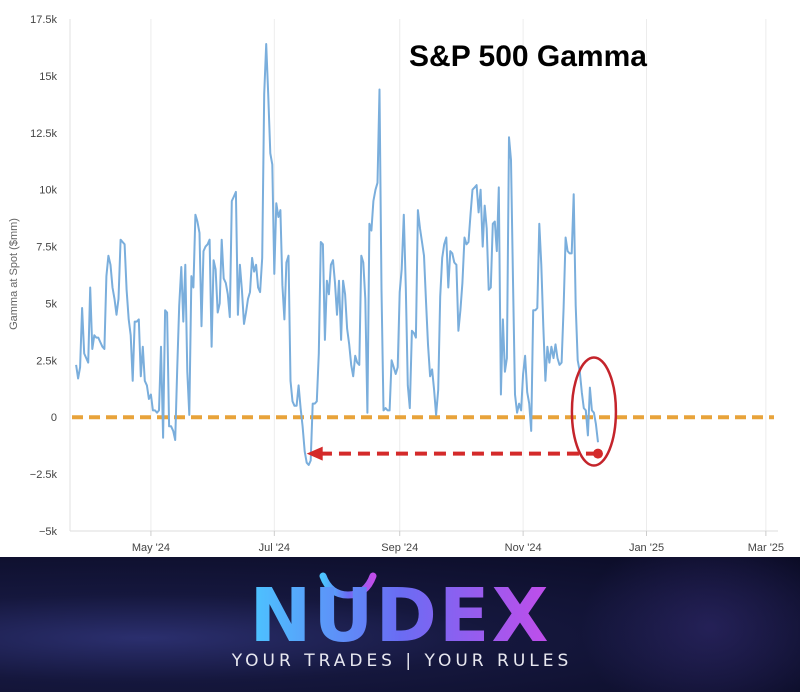 The image size is (800, 692). What do you see at coordinates (151, 548) in the screenshot?
I see `x-tick-label: May '24` at bounding box center [151, 548].